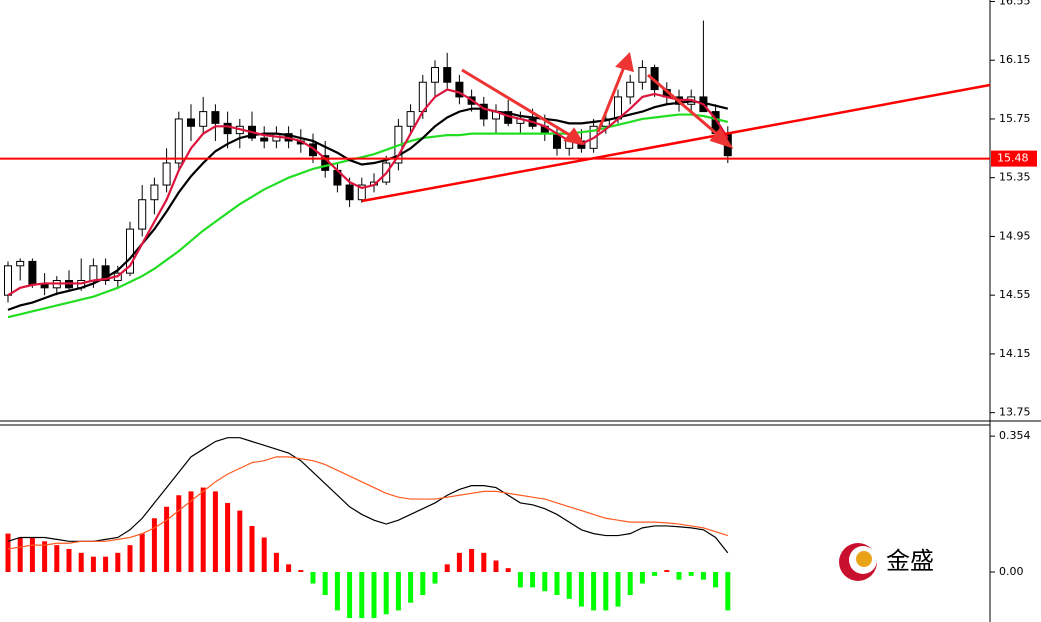  I want to click on logo: 金盛, so click(886, 562).